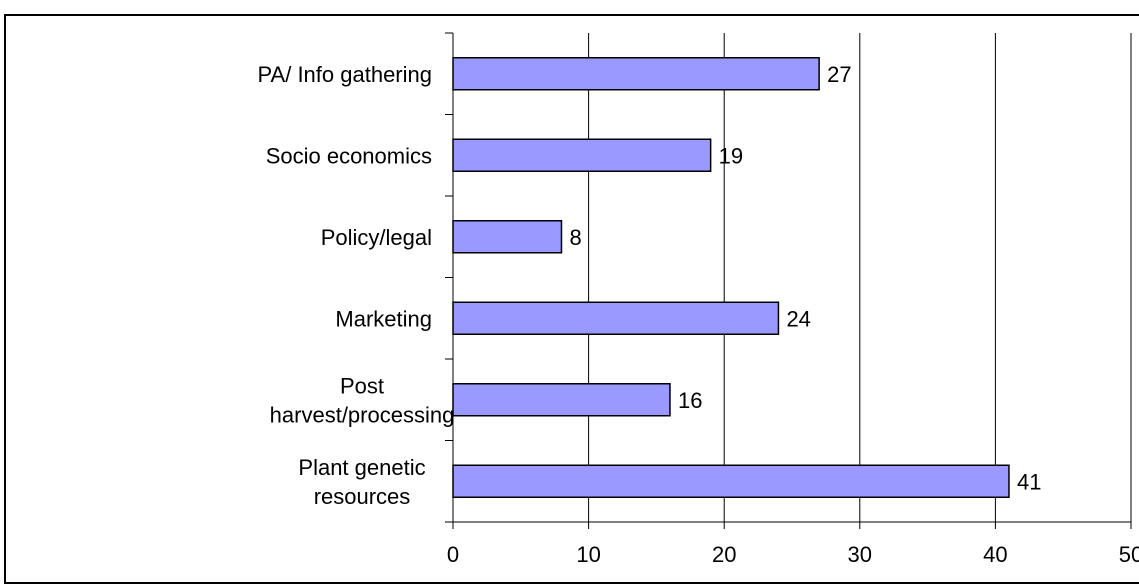  I want to click on data-label: 19, so click(731, 155).